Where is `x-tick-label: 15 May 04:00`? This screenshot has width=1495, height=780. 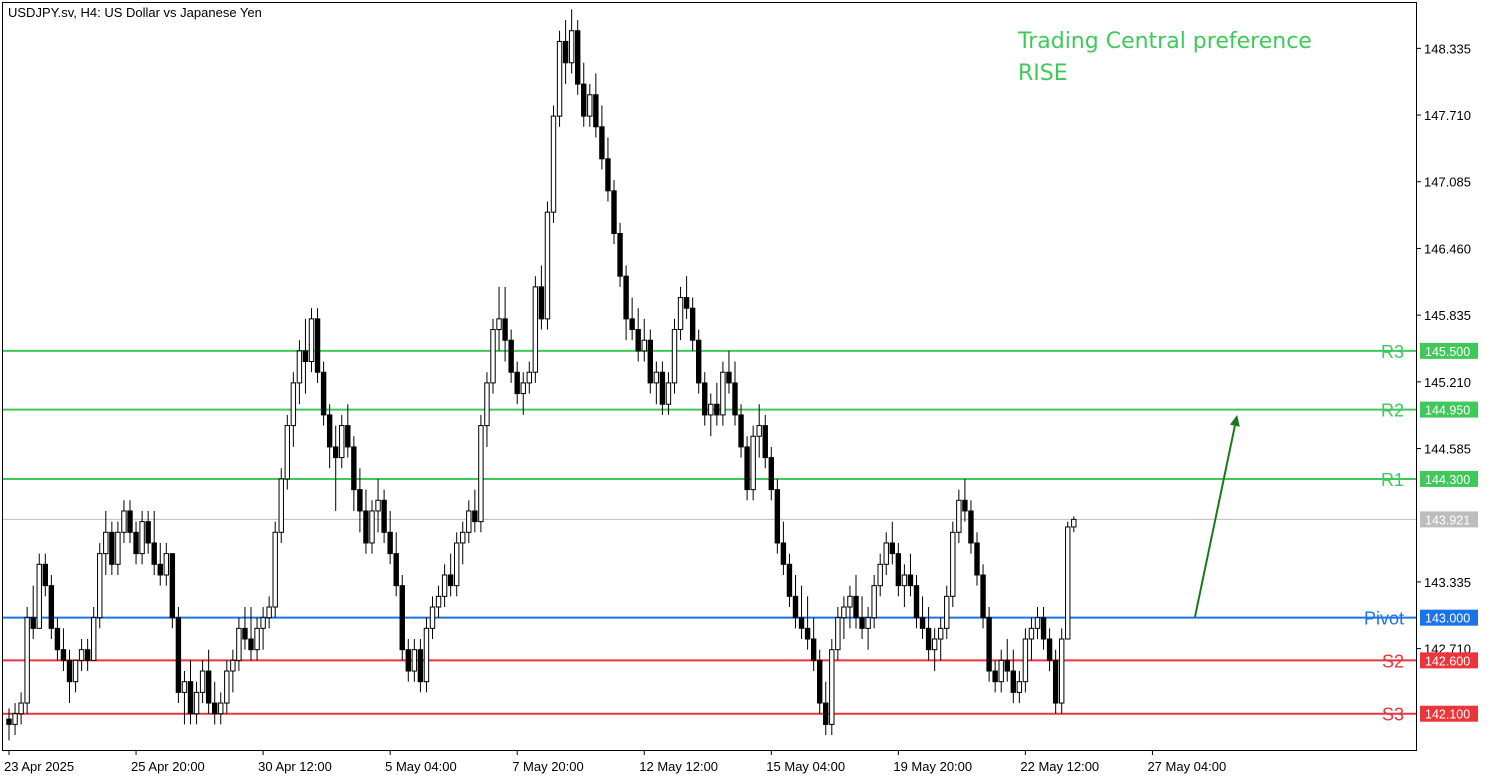 x-tick-label: 15 May 04:00 is located at coordinates (805, 766).